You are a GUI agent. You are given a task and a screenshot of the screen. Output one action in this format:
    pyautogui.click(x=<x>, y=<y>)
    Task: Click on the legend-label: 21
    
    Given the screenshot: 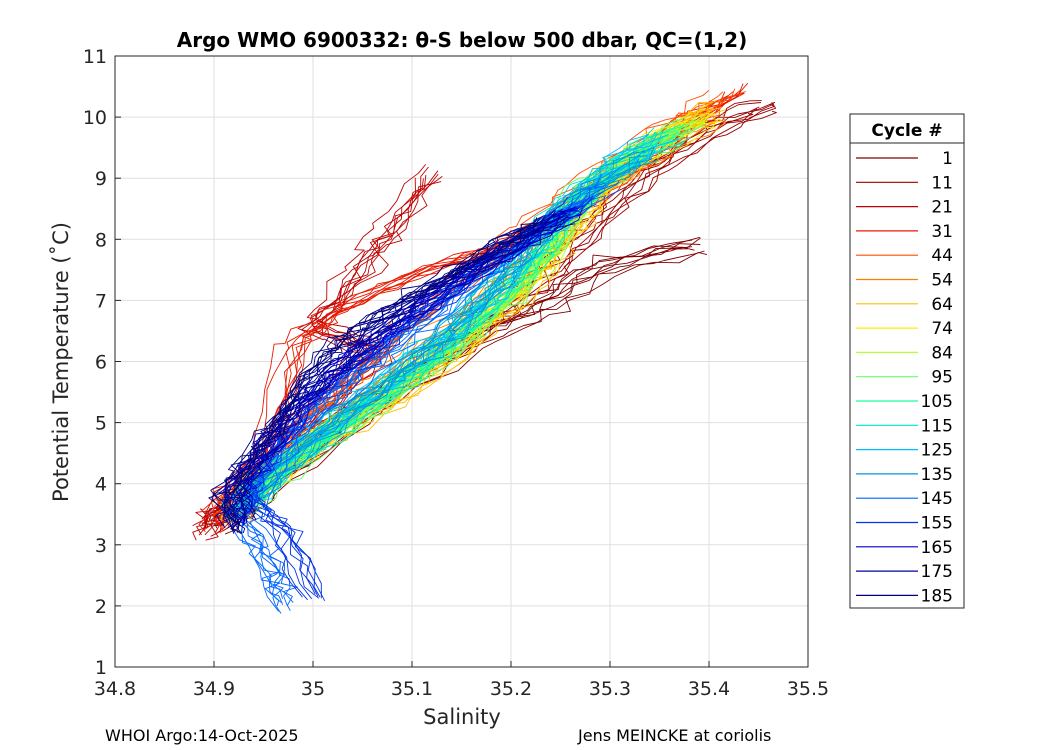 What is the action you would take?
    pyautogui.click(x=942, y=208)
    